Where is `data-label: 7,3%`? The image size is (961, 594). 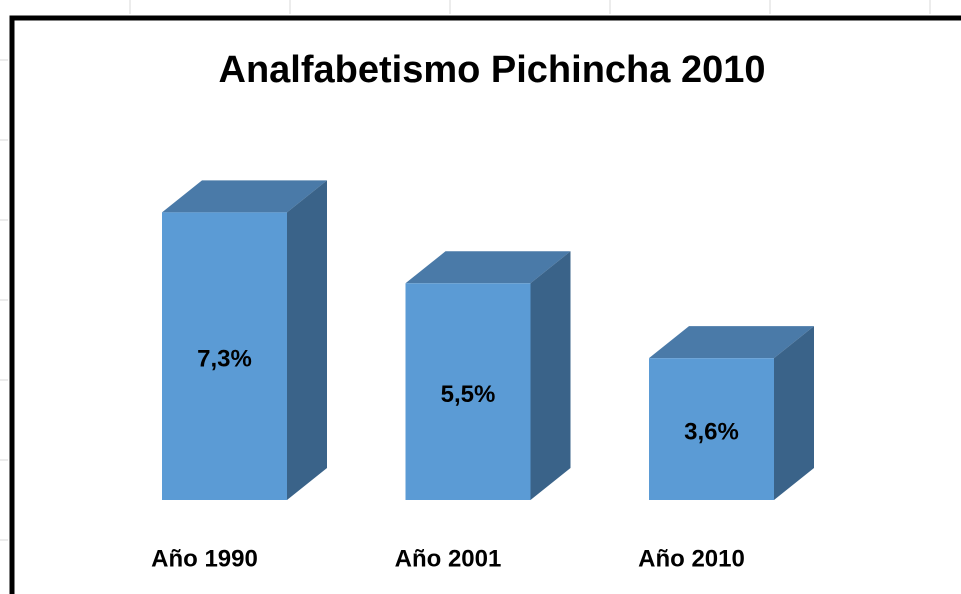
data-label: 7,3% is located at coordinates (224, 359).